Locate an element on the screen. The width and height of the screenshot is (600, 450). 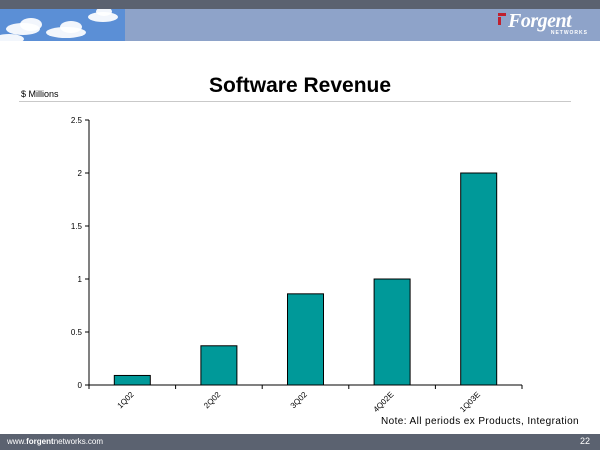
page-number: 22 is located at coordinates (584, 441).